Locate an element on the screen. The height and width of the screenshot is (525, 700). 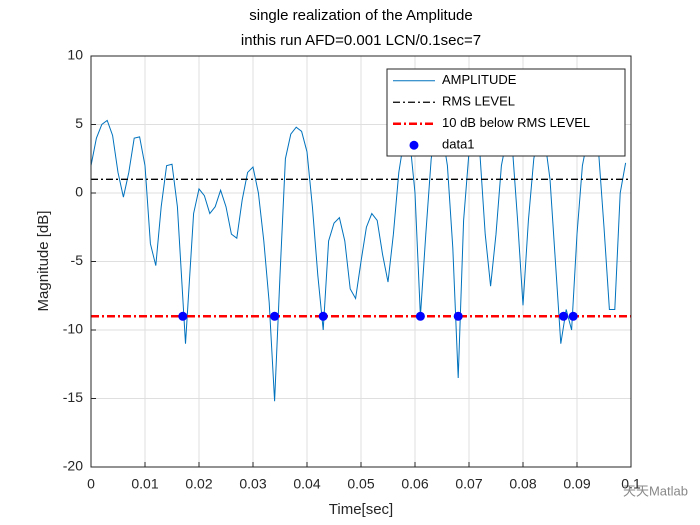
x-tick-label: 0.08 is located at coordinates (522, 484).